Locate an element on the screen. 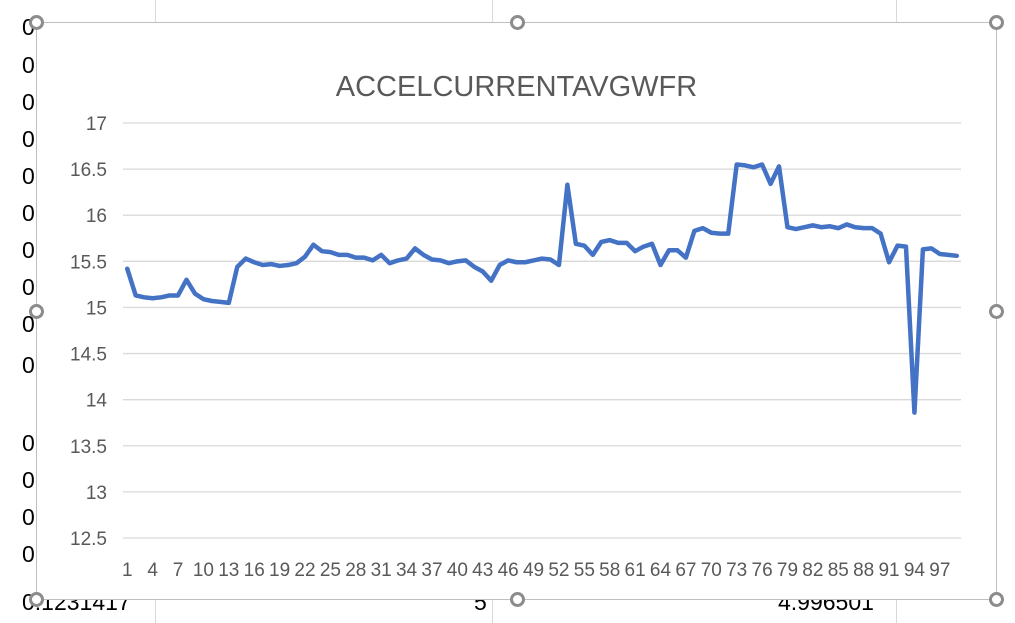  x-tick-label: 34 is located at coordinates (407, 570).